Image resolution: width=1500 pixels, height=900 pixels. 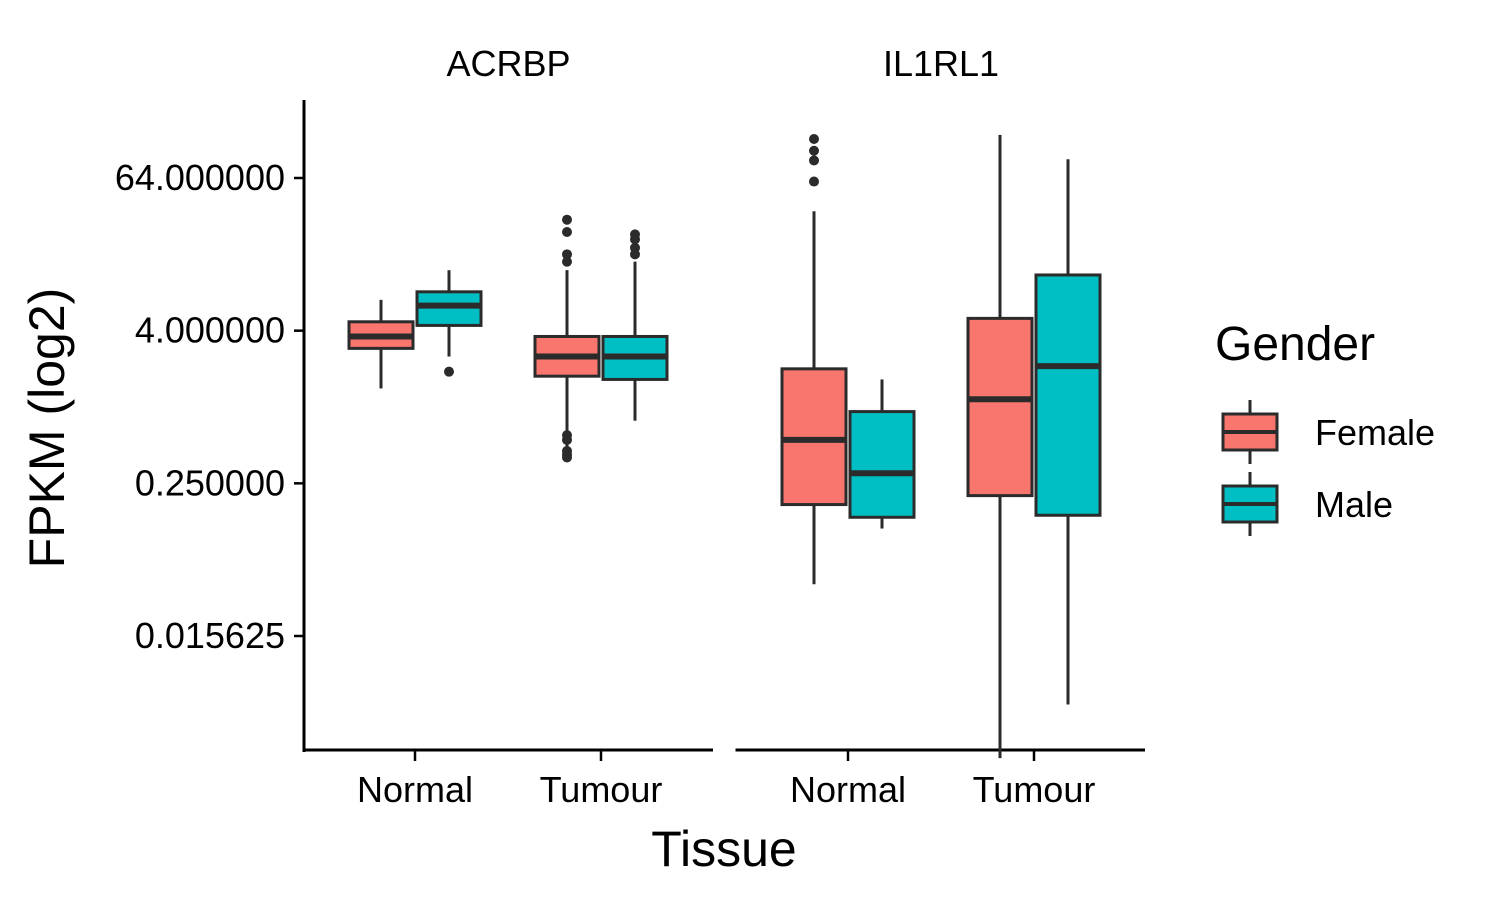 What do you see at coordinates (210, 635) in the screenshot?
I see `y-tick-label: 0.015625` at bounding box center [210, 635].